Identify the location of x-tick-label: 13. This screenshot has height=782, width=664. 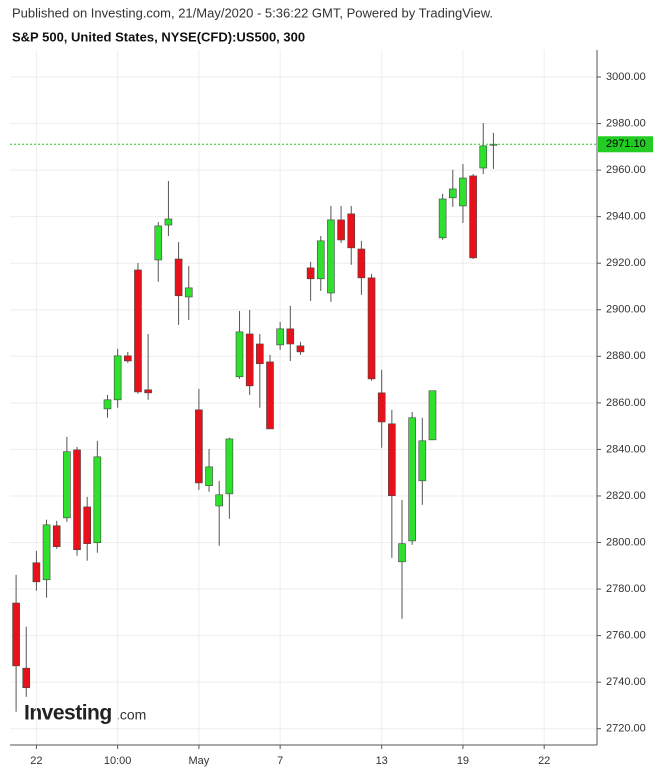
(382, 761).